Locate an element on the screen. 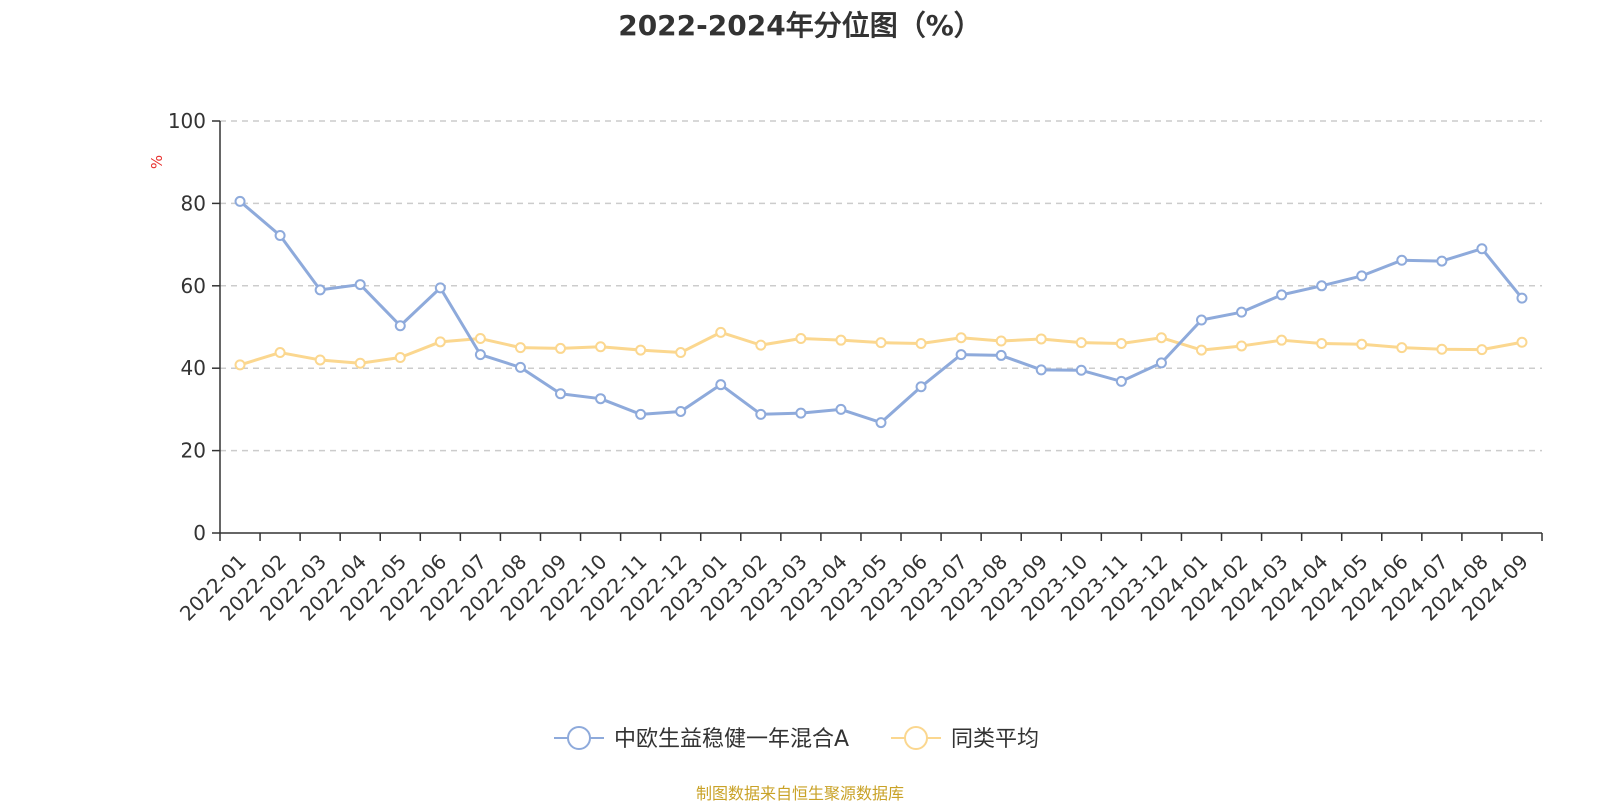 The height and width of the screenshot is (804, 1600). legend-label: 同类平均 is located at coordinates (995, 739).